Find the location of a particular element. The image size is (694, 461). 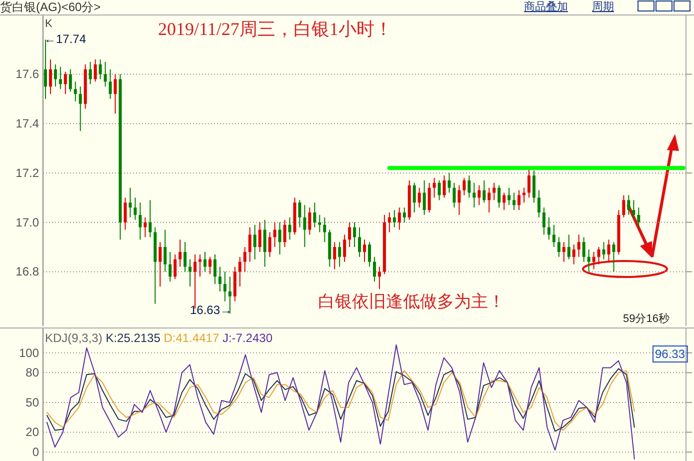

annotation: 59分16秒 is located at coordinates (646, 319).